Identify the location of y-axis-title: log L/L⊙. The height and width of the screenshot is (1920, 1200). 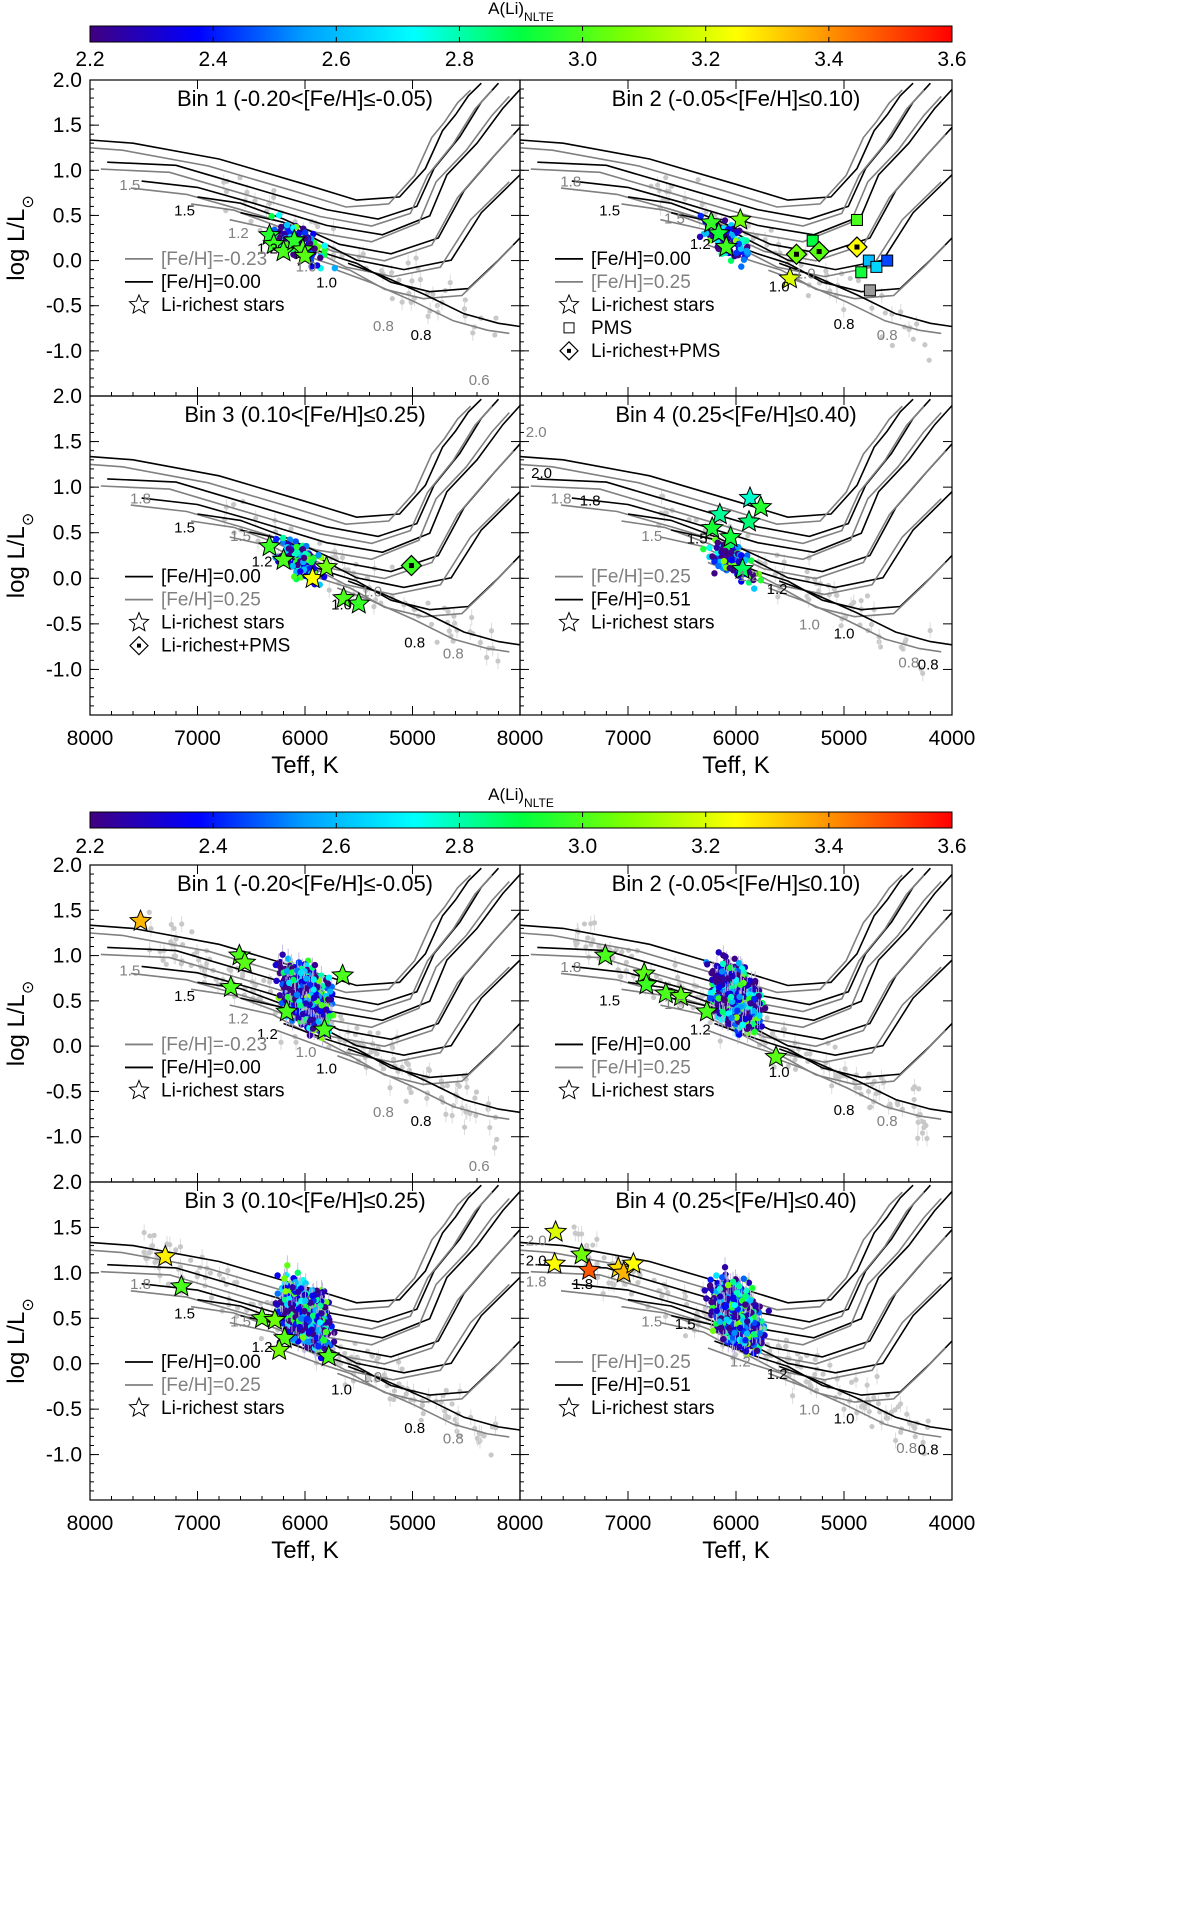
(20, 1023).